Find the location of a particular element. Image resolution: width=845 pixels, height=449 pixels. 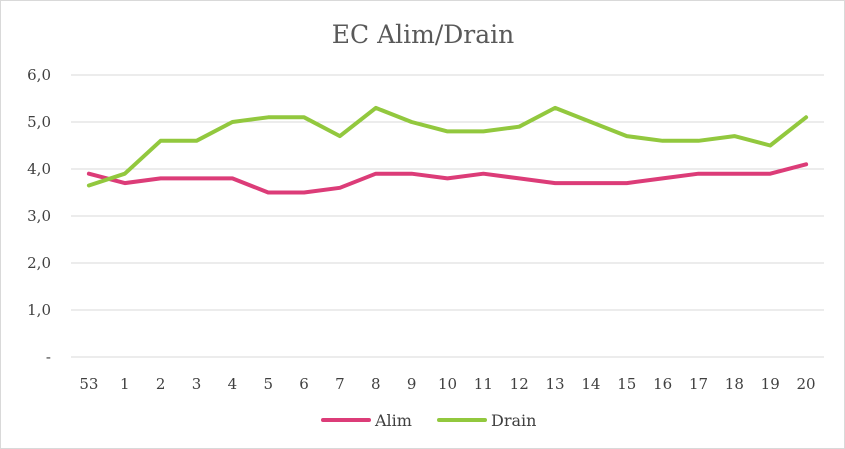

legend-label-alim: Alim is located at coordinates (393, 420).